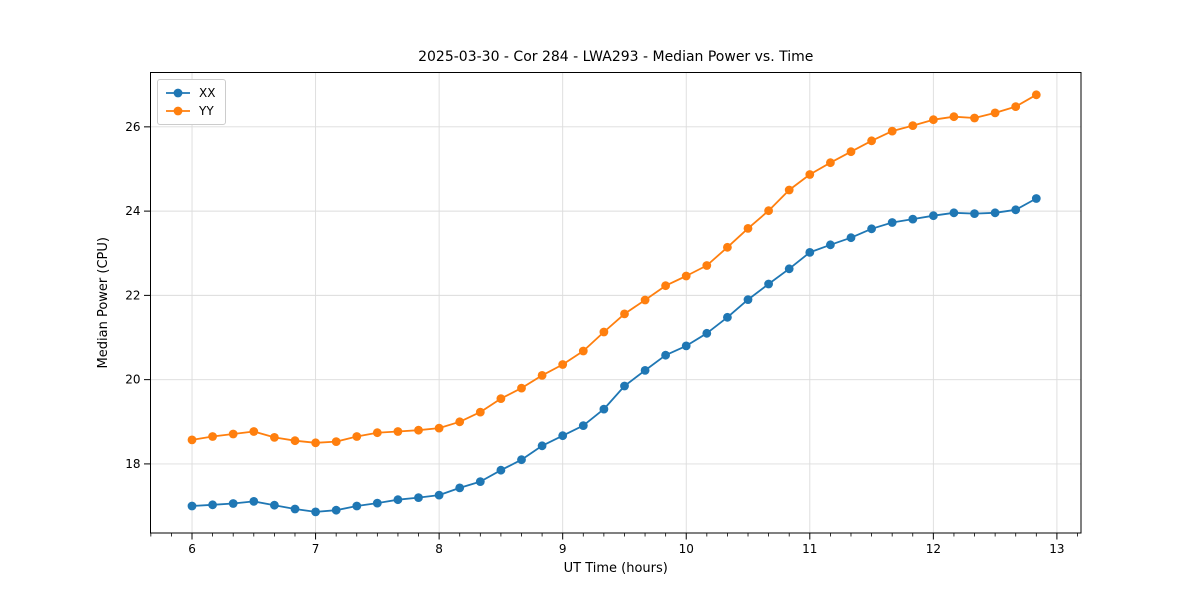  I want to click on x-tick-label: 6, so click(192, 549).